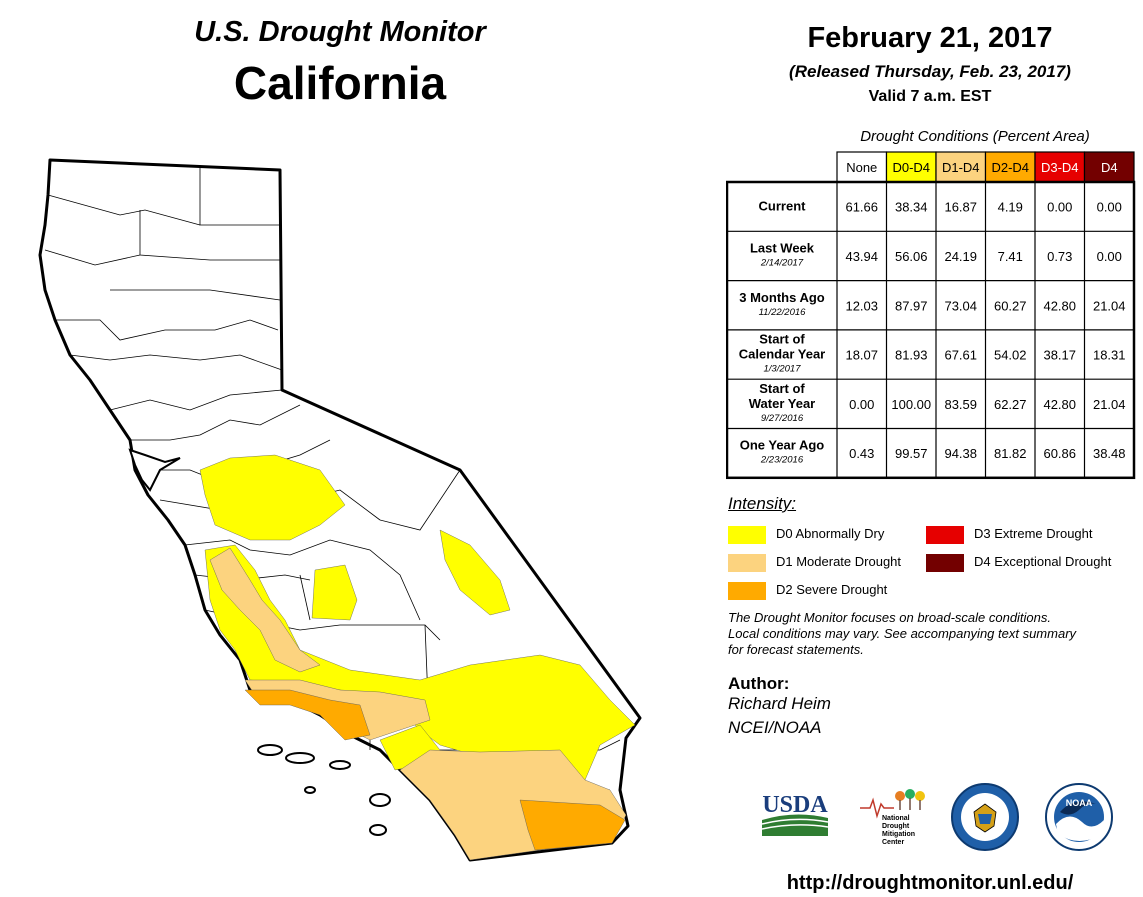  What do you see at coordinates (762, 503) in the screenshot?
I see `legend-title: Intensity:` at bounding box center [762, 503].